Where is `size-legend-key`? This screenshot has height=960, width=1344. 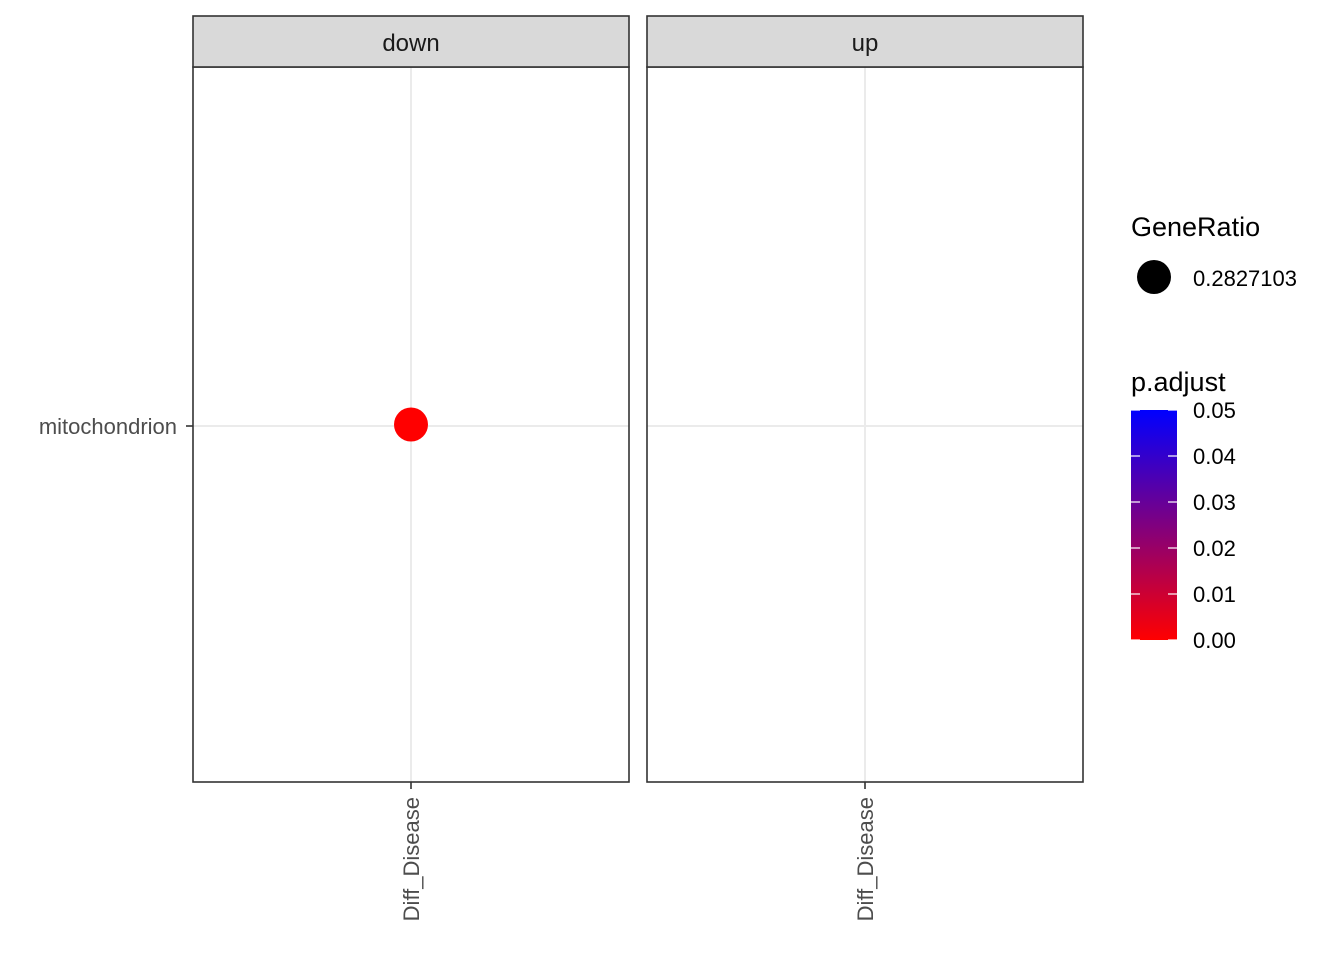
size-legend-key is located at coordinates (1154, 277).